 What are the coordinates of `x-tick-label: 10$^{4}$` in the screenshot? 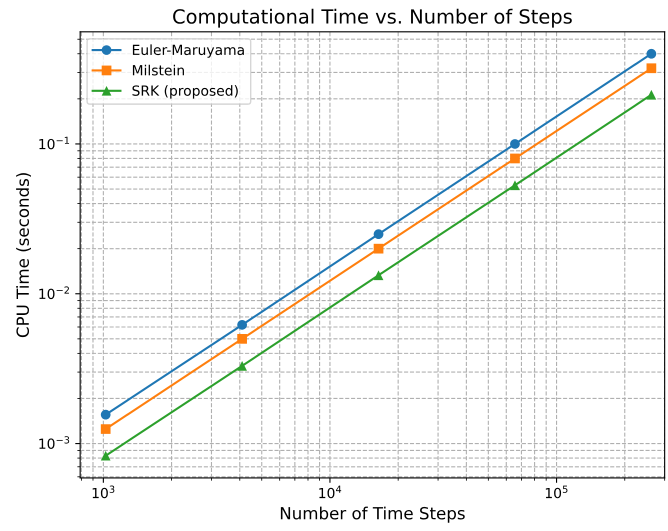 It's located at (330, 492).